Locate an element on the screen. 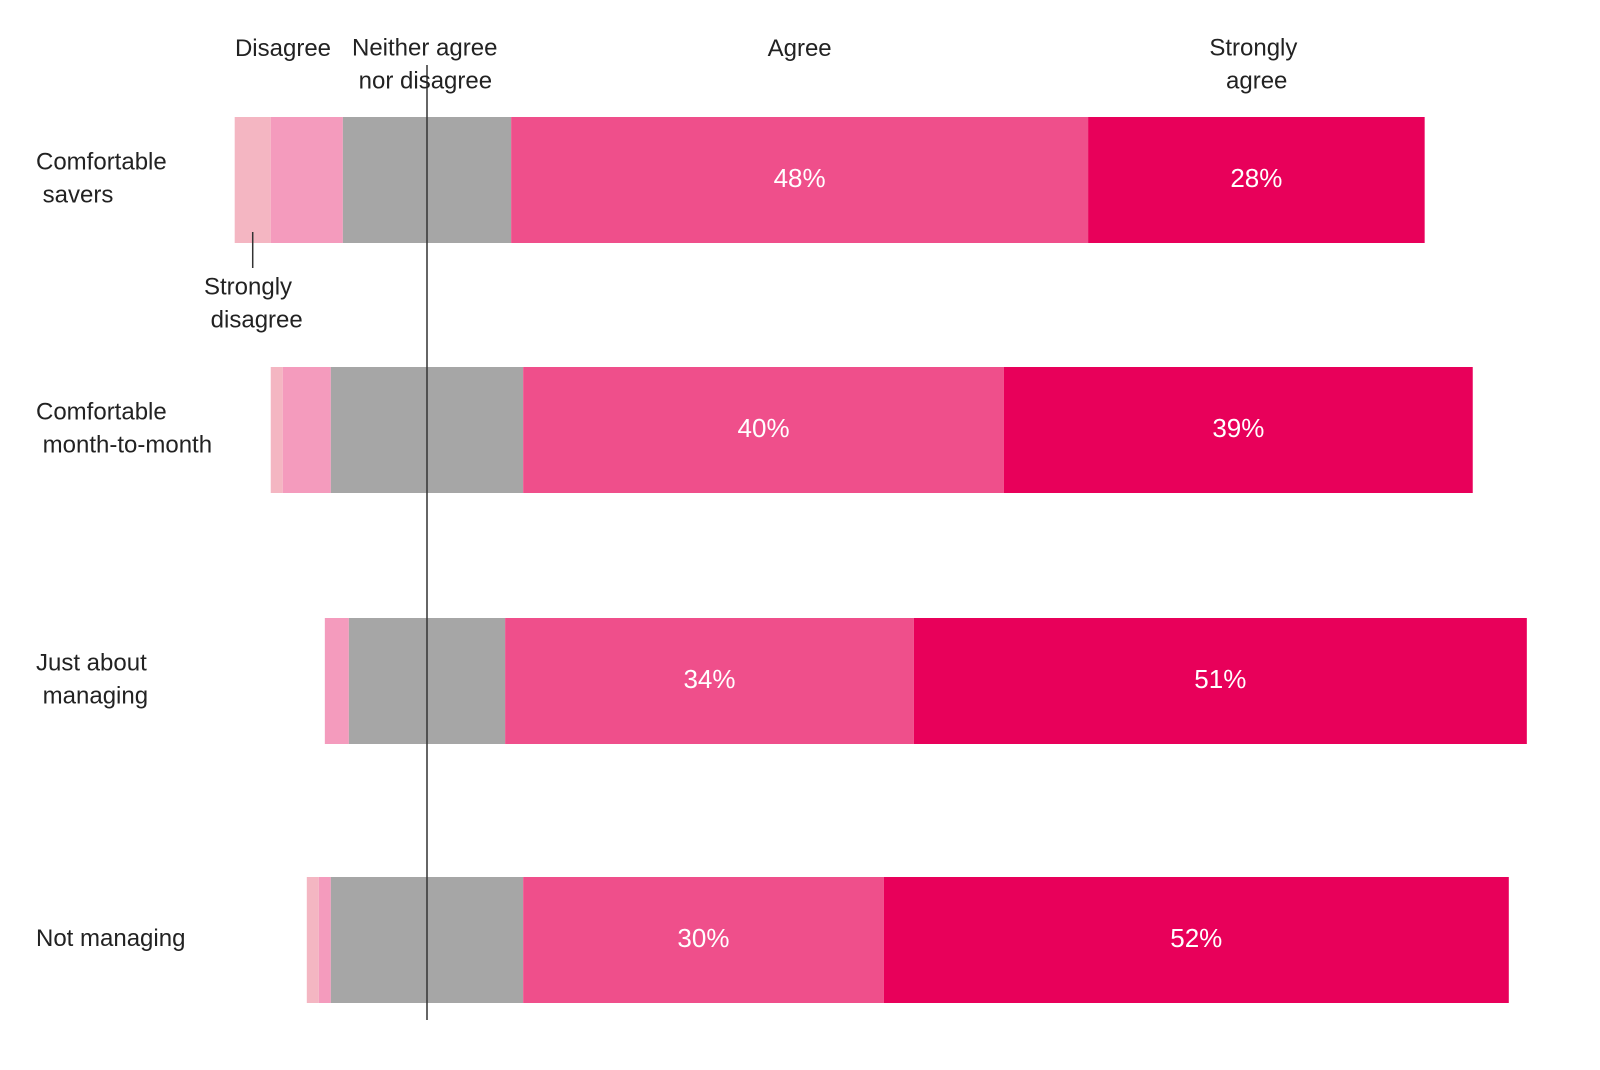  value-label: 34% is located at coordinates (709, 679).